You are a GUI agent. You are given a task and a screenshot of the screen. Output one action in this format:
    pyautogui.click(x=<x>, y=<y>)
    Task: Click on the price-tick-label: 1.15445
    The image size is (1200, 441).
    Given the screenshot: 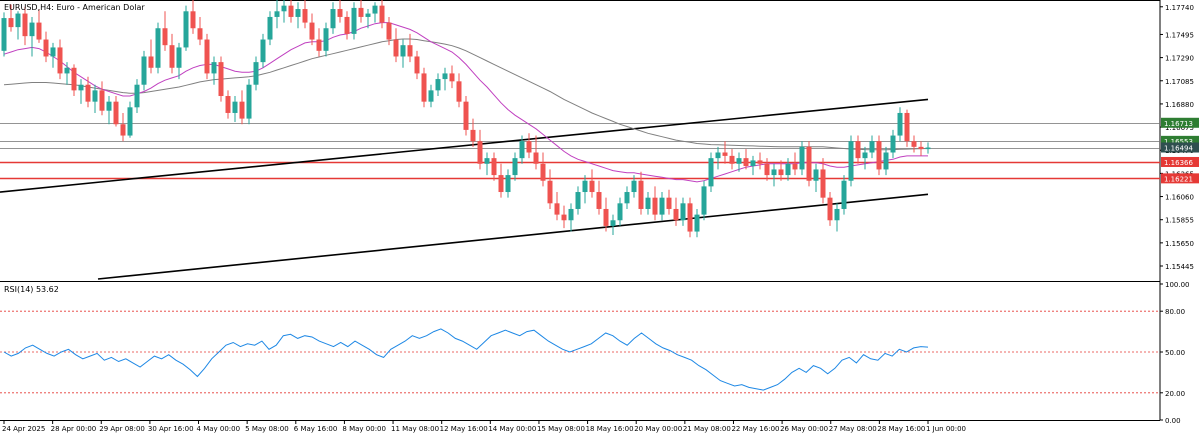 What is the action you would take?
    pyautogui.click(x=1179, y=267)
    